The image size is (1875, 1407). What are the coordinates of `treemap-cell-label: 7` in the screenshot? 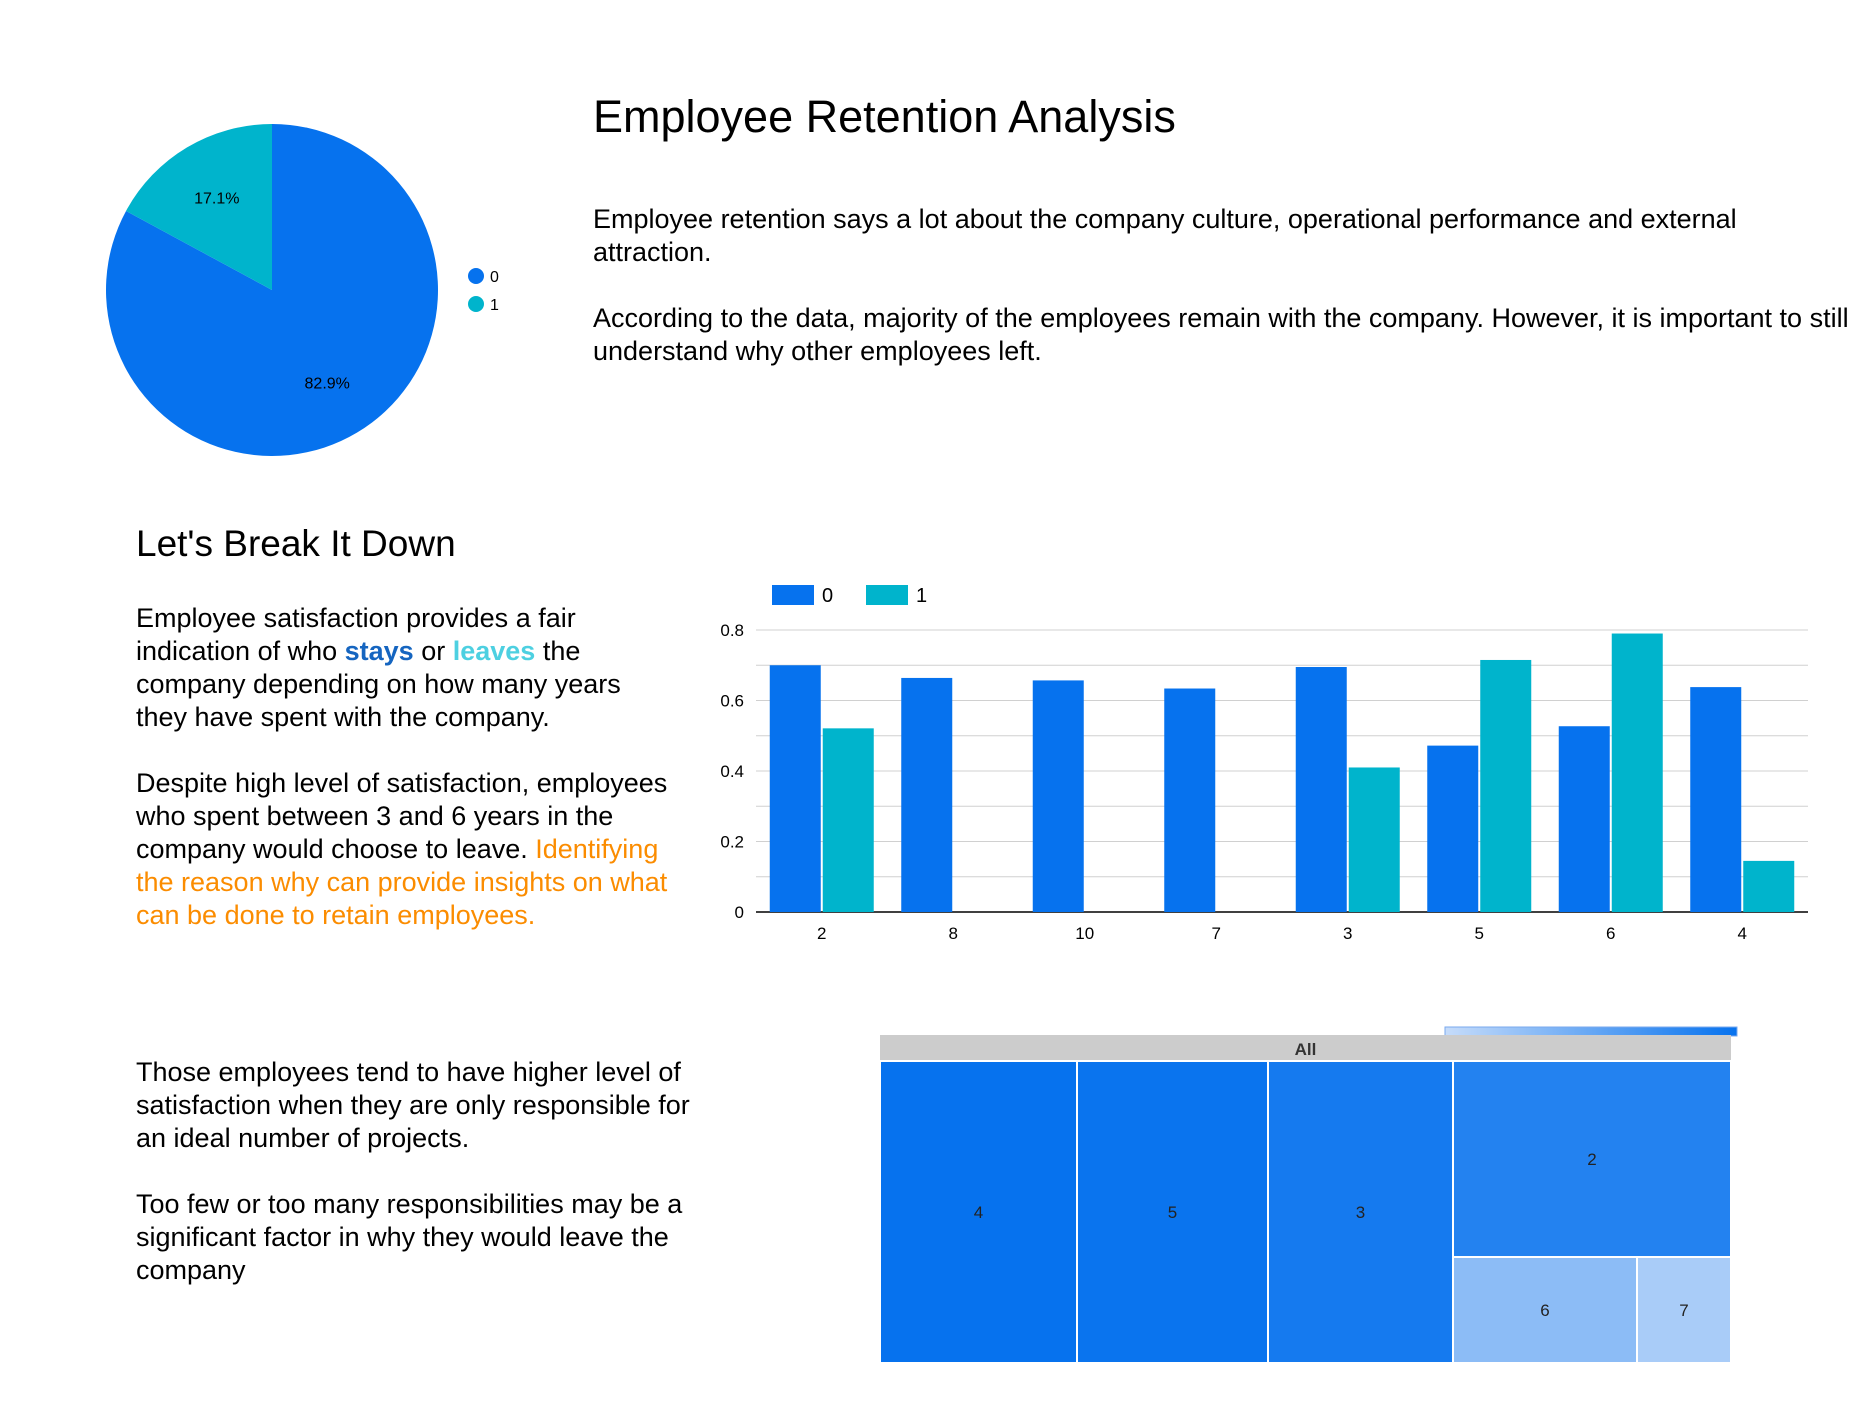 It's located at (1683, 1310).